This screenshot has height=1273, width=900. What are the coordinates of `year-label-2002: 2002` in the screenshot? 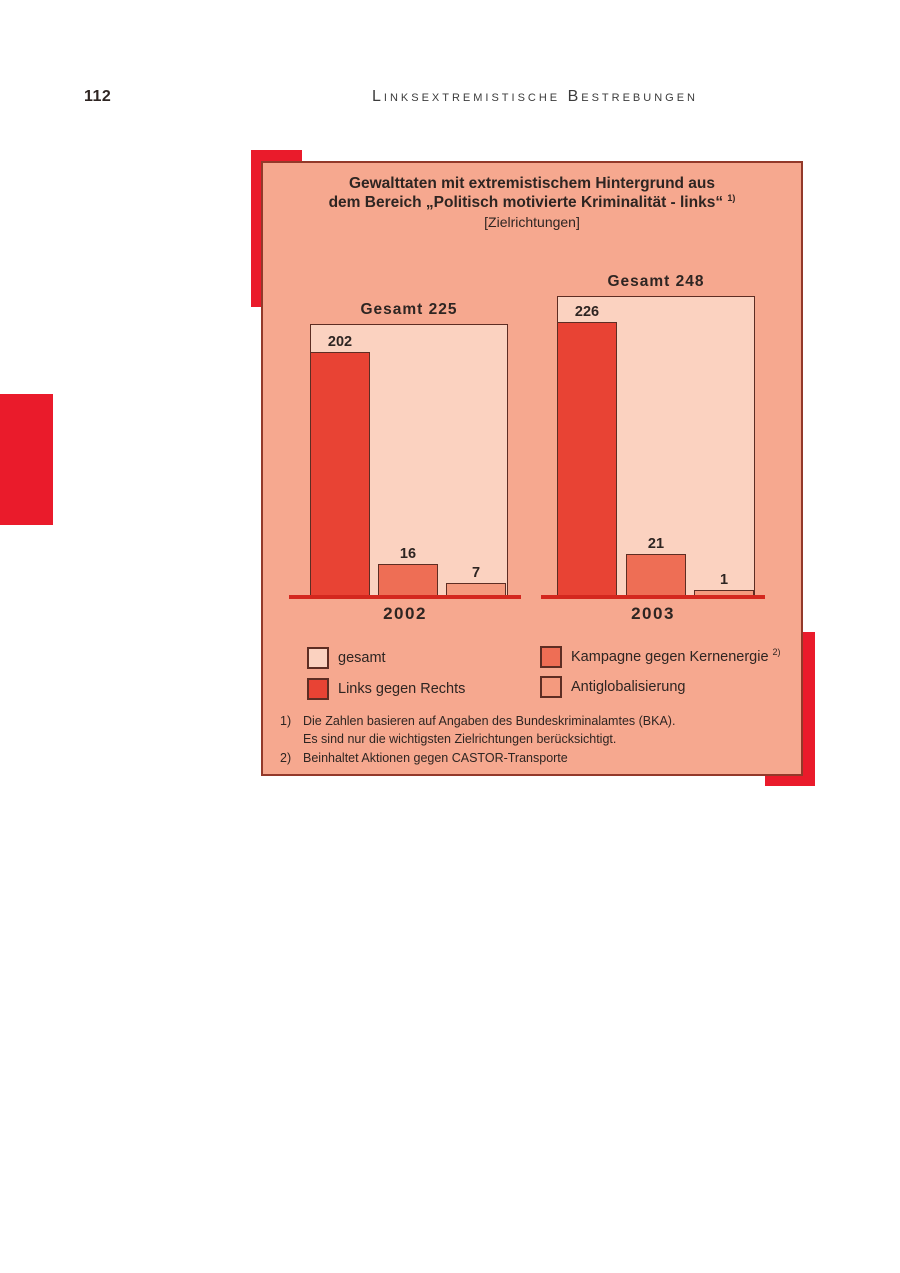 It's located at (405, 613).